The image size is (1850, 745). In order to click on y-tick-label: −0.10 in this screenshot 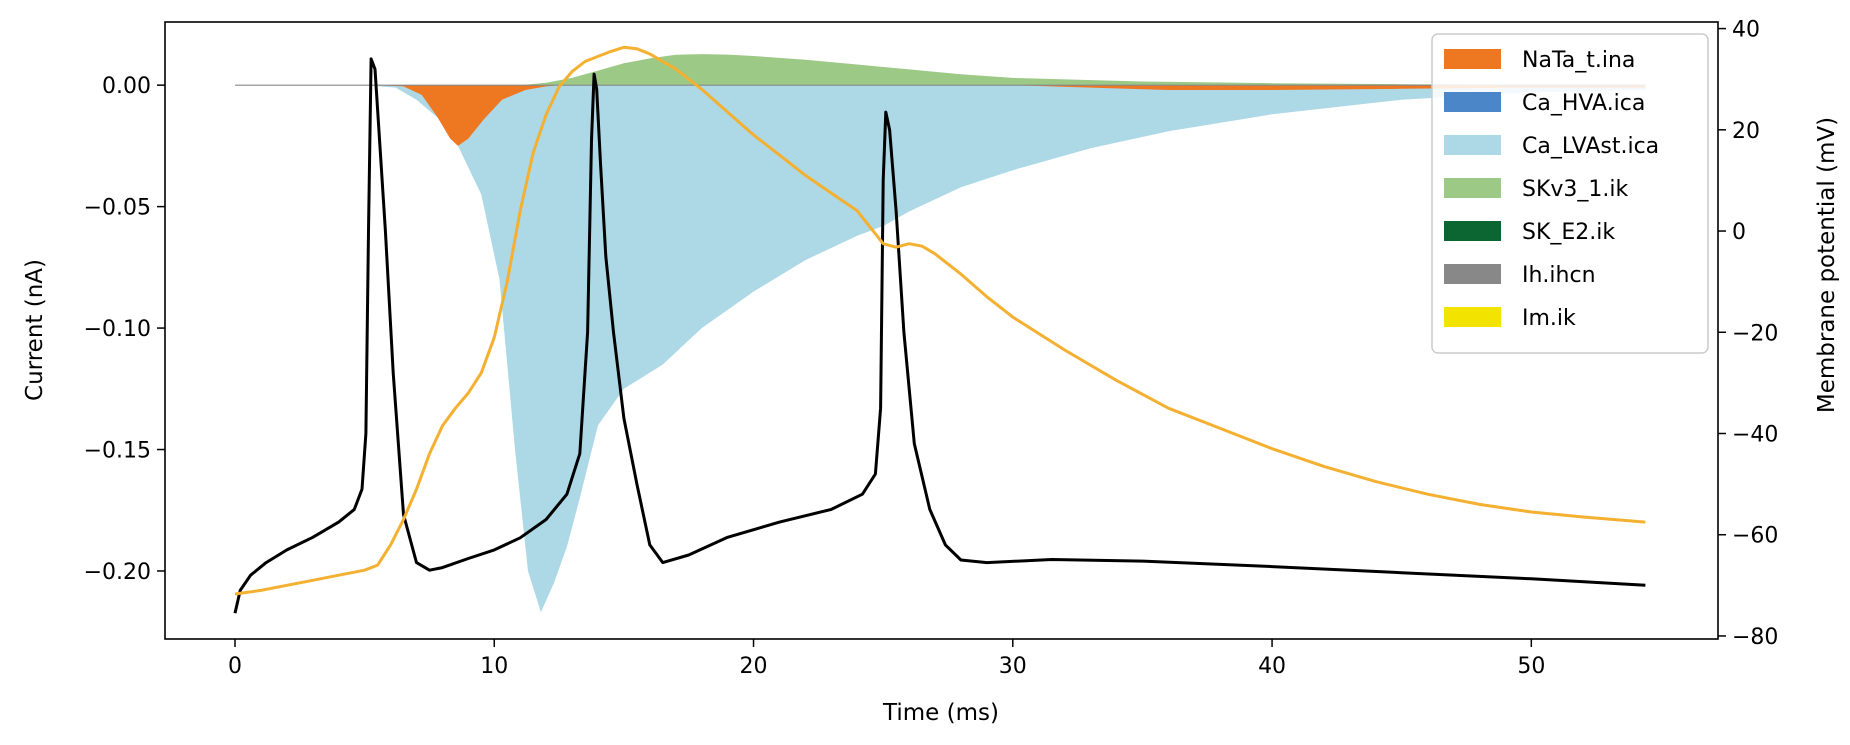, I will do `click(117, 329)`.